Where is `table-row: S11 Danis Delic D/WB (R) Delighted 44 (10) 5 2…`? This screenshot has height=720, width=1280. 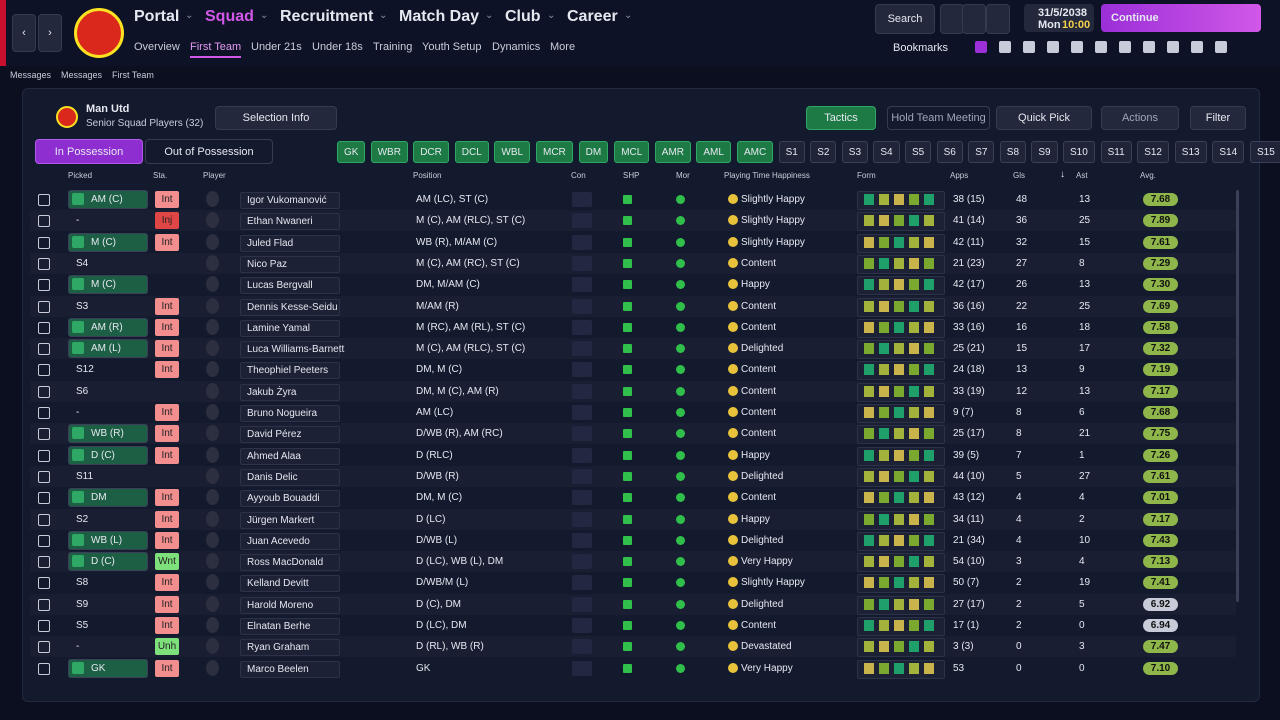 table-row: S11 Danis Delic D/WB (R) Delighted 44 (10) 5 2… is located at coordinates (633, 476).